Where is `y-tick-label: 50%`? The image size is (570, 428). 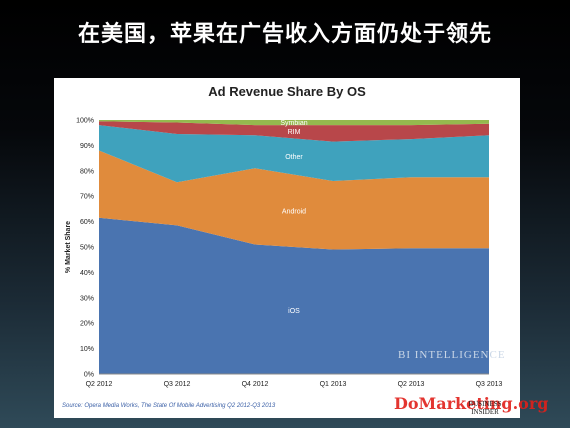
y-tick-label: 50% is located at coordinates (87, 248).